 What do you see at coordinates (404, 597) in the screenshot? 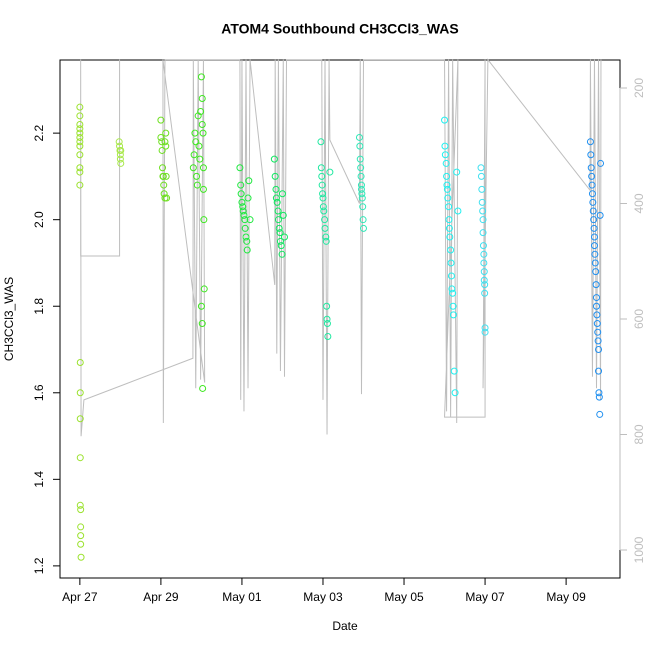
I see `x-tick-label: May 05` at bounding box center [404, 597].